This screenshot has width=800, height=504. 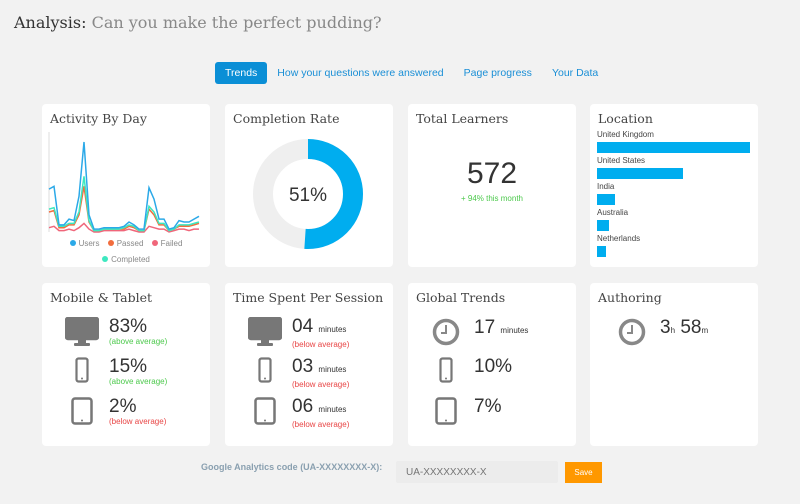 I want to click on desktop-row: 83% (above average), so click(x=113, y=332).